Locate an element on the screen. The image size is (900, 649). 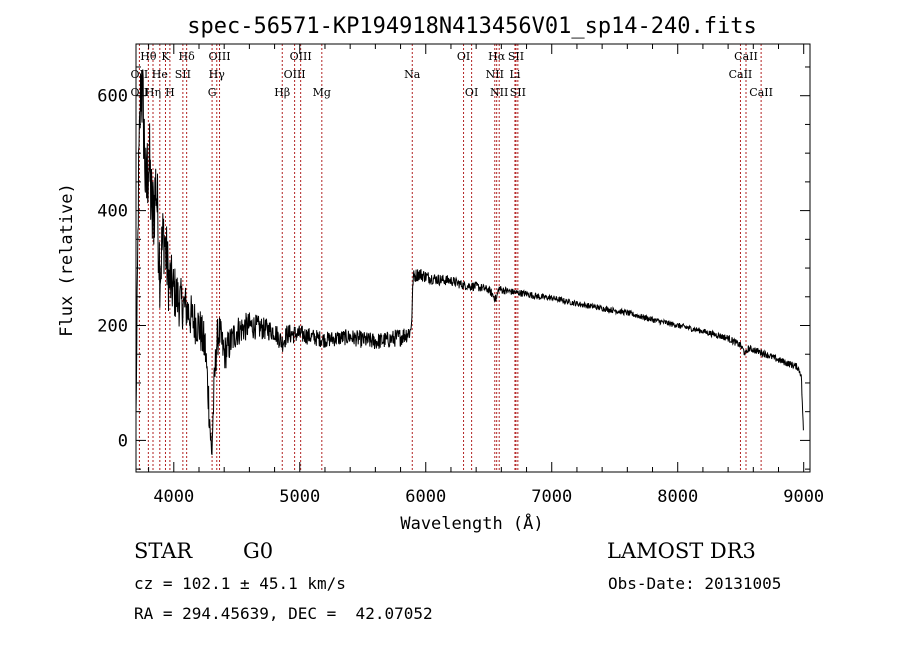
spectral-line-label: Hδ is located at coordinates (187, 56).